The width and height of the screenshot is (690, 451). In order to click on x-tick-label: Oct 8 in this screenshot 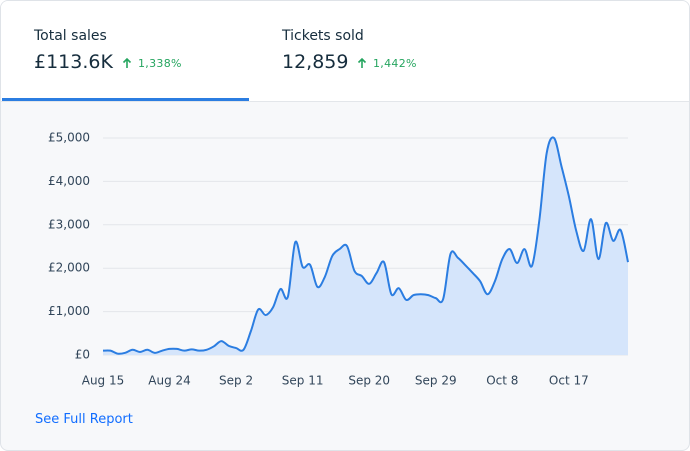, I will do `click(502, 381)`.